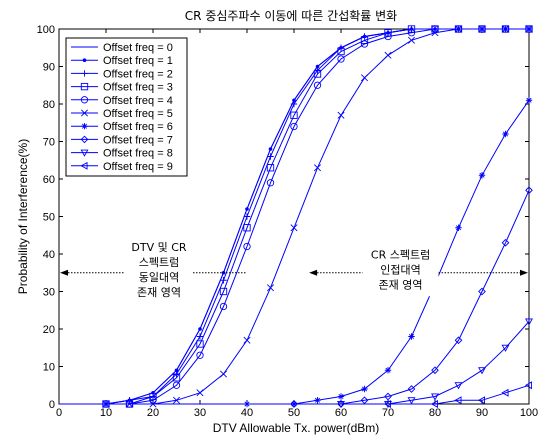 Image resolution: width=546 pixels, height=439 pixels. I want to click on legend-entry-3: Offset freq = 3, so click(122, 88).